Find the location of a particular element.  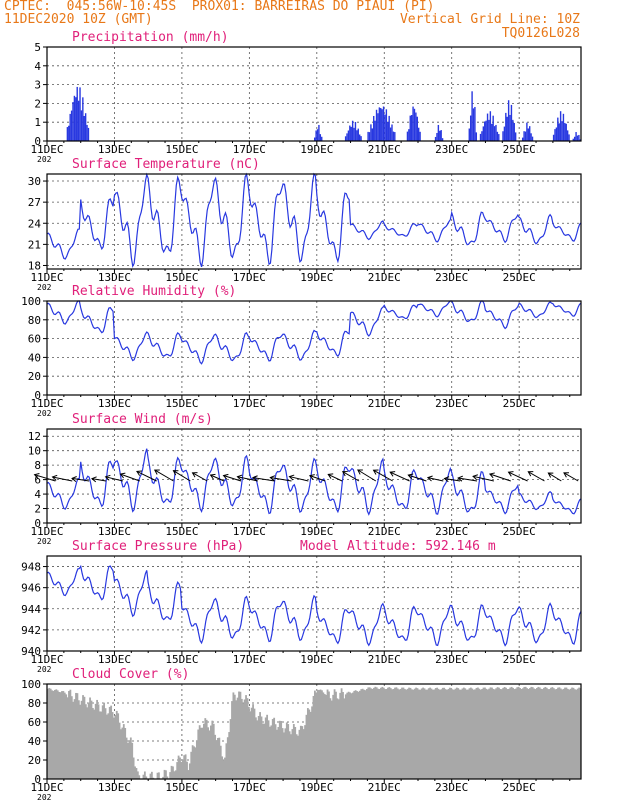

x-tick-label: 11DEC is located at coordinates (46, 531).